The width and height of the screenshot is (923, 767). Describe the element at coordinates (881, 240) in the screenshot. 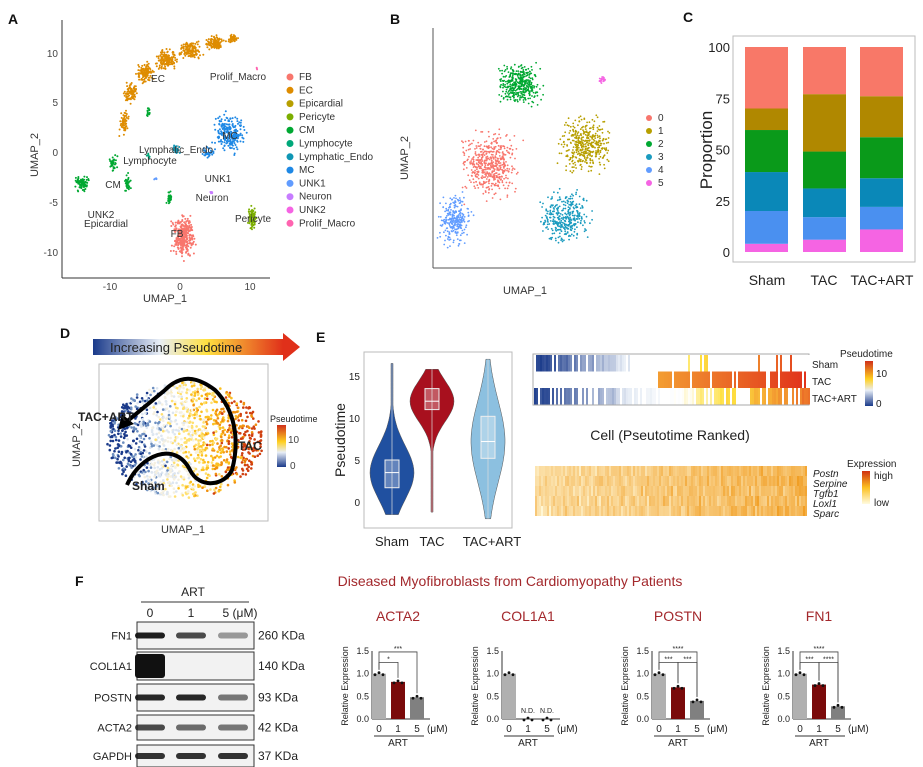

I see `bar-segment-TAC+ART-5` at that location.